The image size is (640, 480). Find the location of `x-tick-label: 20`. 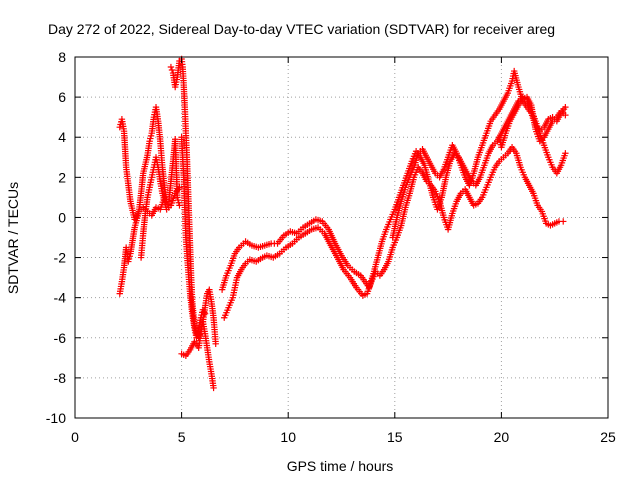

x-tick-label: 20 is located at coordinates (502, 437).